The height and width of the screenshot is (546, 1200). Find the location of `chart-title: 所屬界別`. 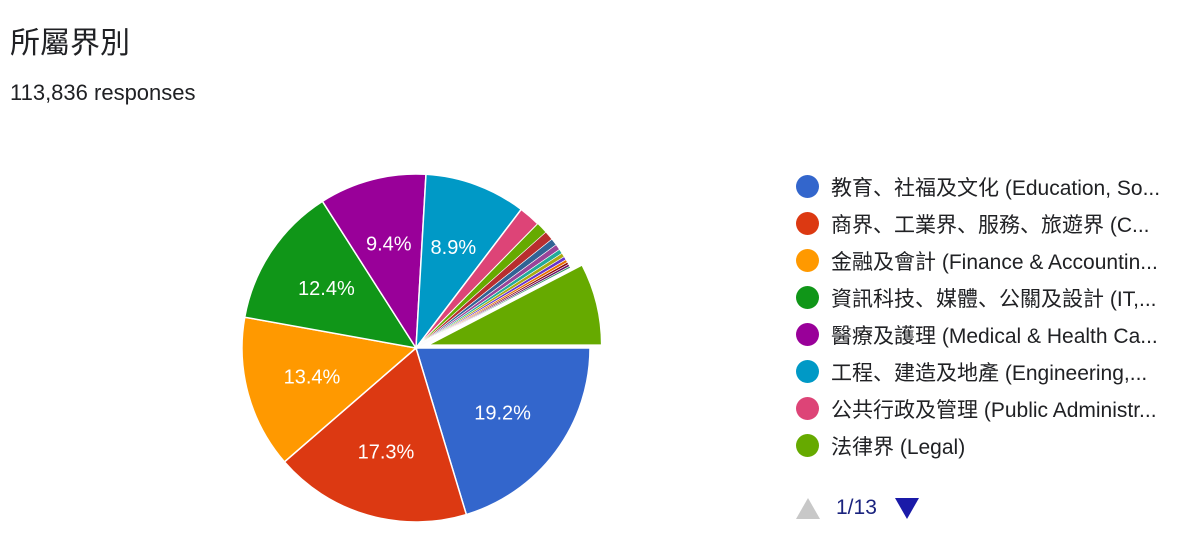

chart-title: 所屬界別 is located at coordinates (70, 43).